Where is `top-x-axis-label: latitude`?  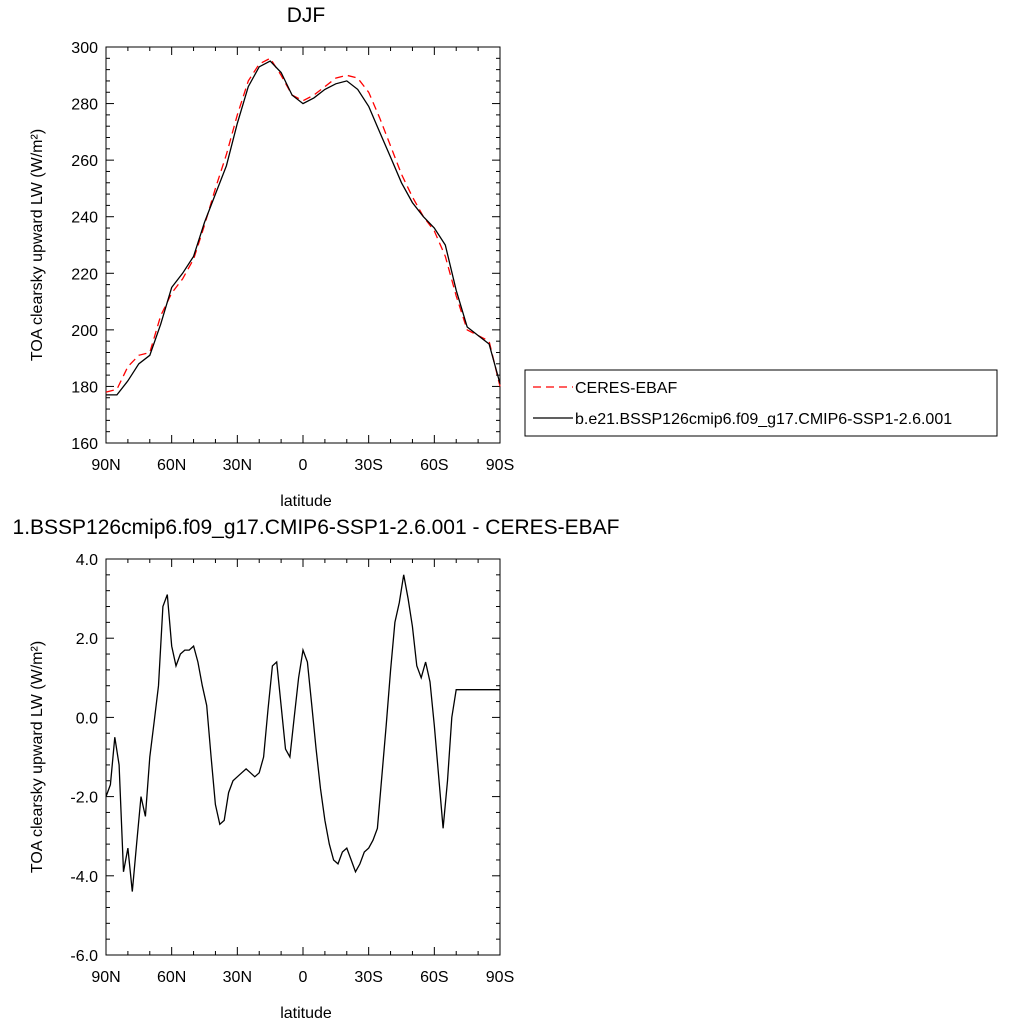
top-x-axis-label: latitude is located at coordinates (306, 501).